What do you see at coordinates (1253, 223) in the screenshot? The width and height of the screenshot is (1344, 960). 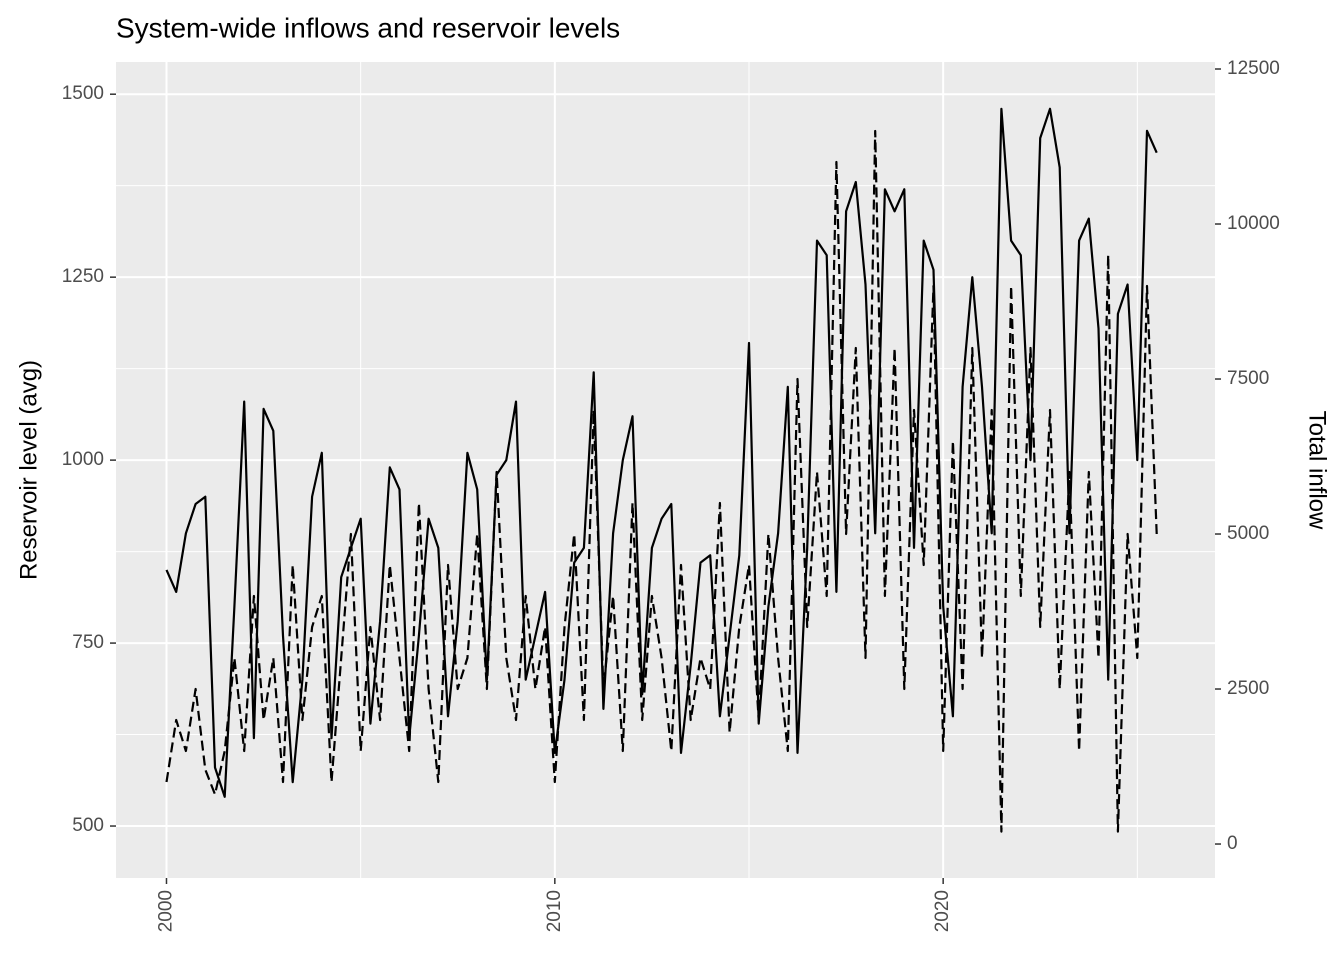 I see `y2-tick-label: 10000` at bounding box center [1253, 223].